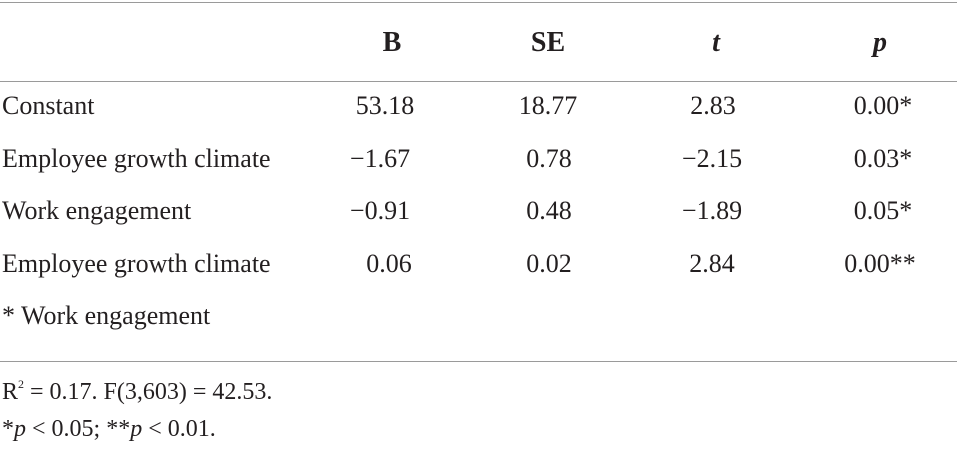 This screenshot has height=454, width=957. What do you see at coordinates (548, 105) in the screenshot?
I see `cell-se: 18.77` at bounding box center [548, 105].